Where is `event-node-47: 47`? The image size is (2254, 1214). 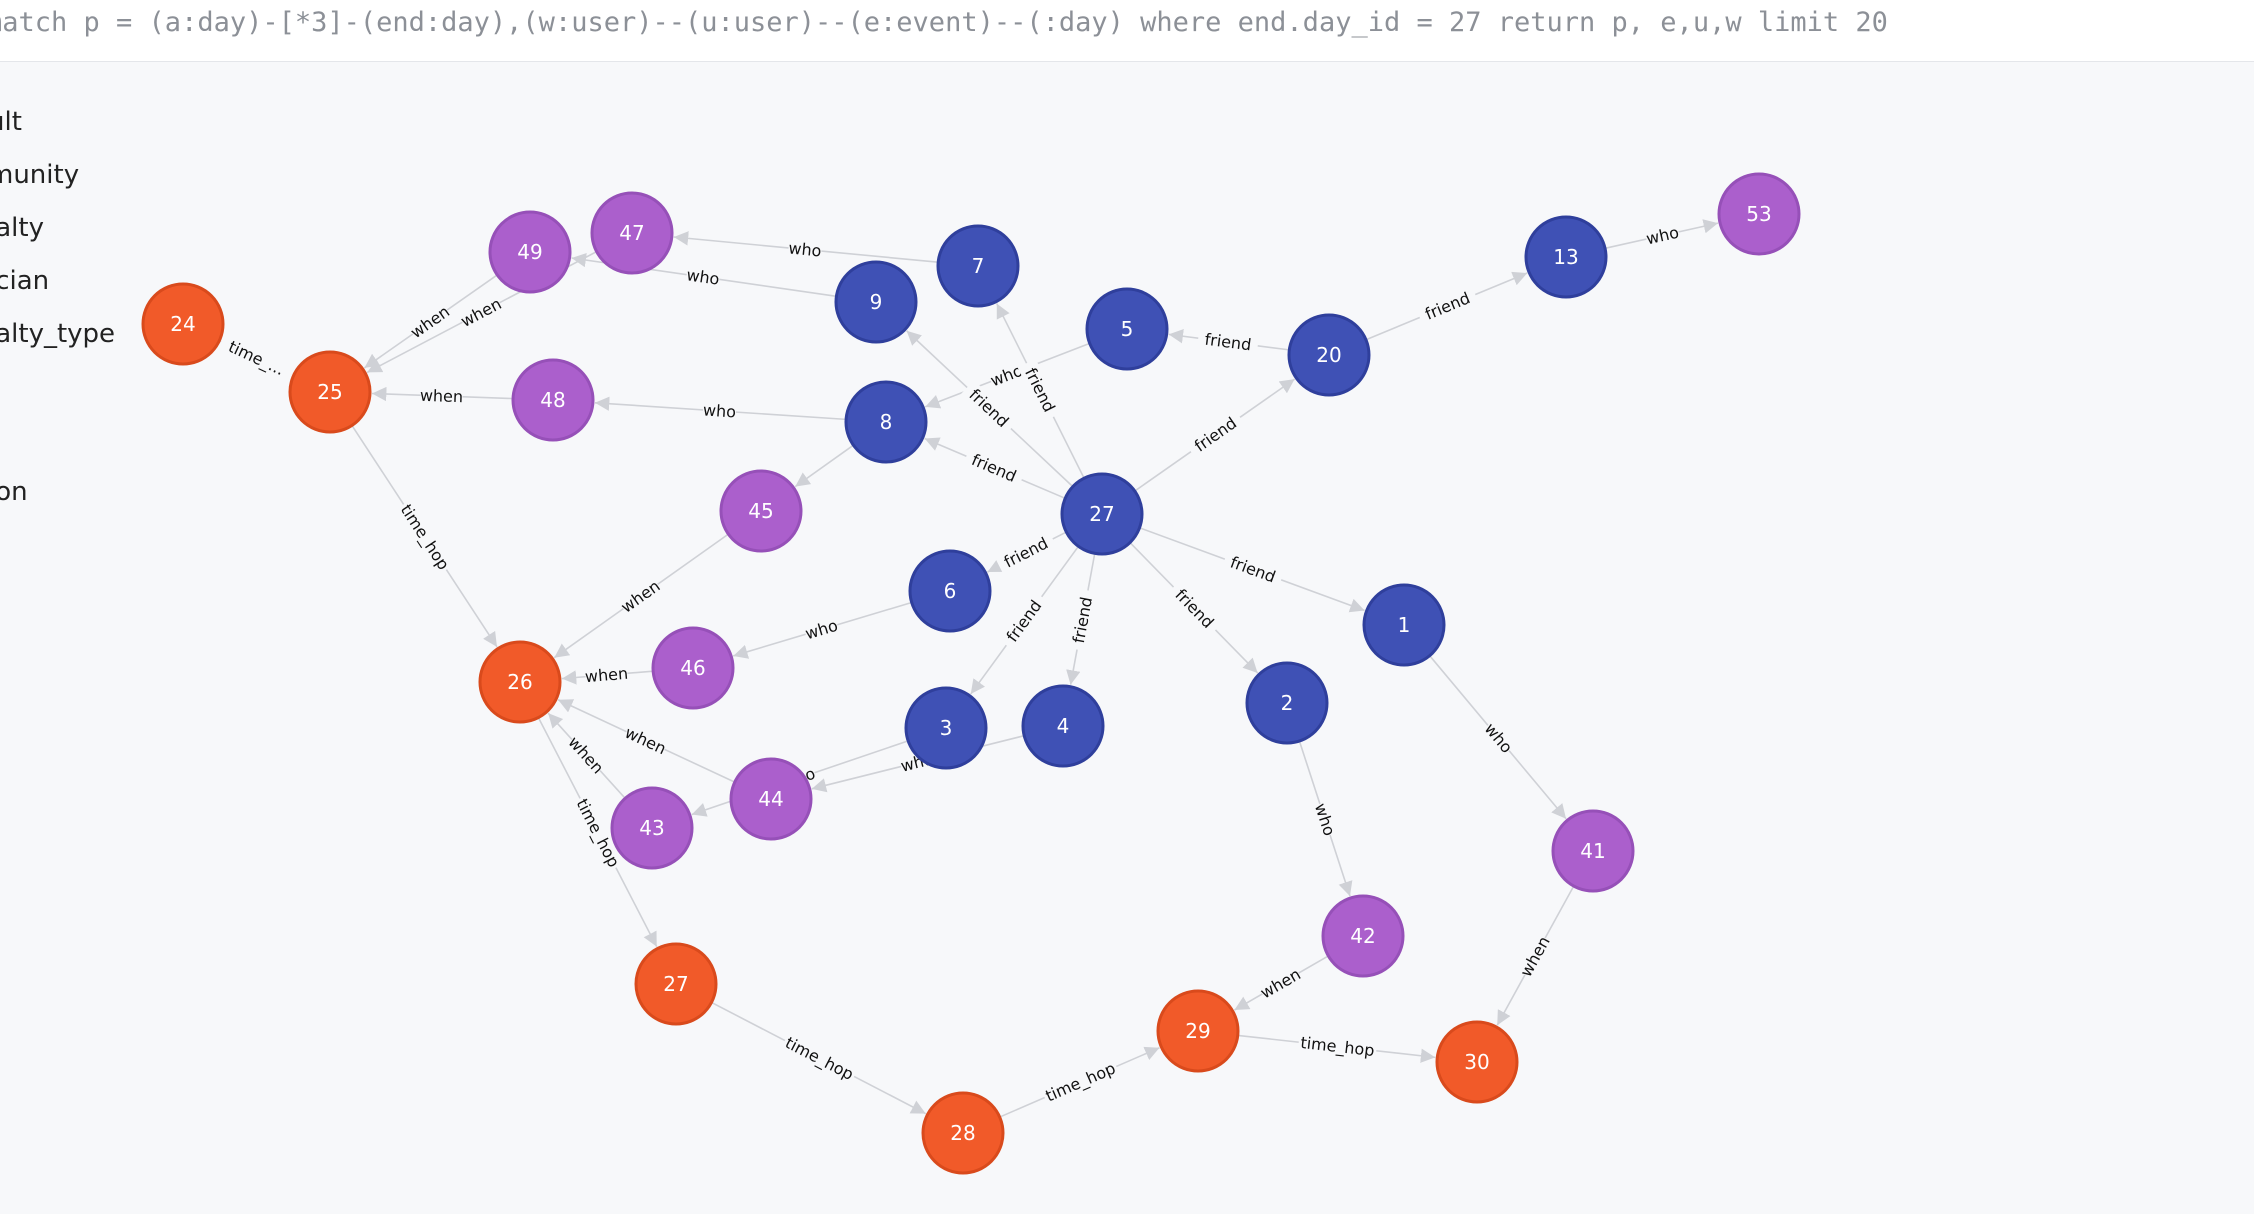
event-node-47: 47 is located at coordinates (632, 233).